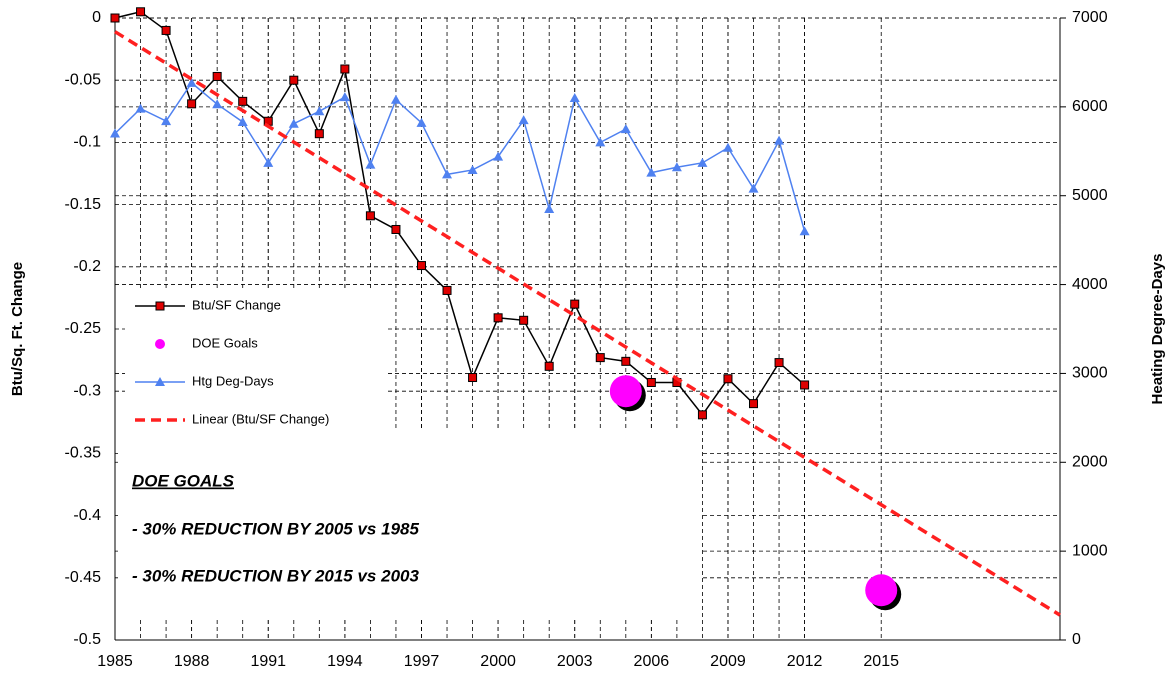  What do you see at coordinates (881, 661) in the screenshot?
I see `x-tick-label: 2015` at bounding box center [881, 661].